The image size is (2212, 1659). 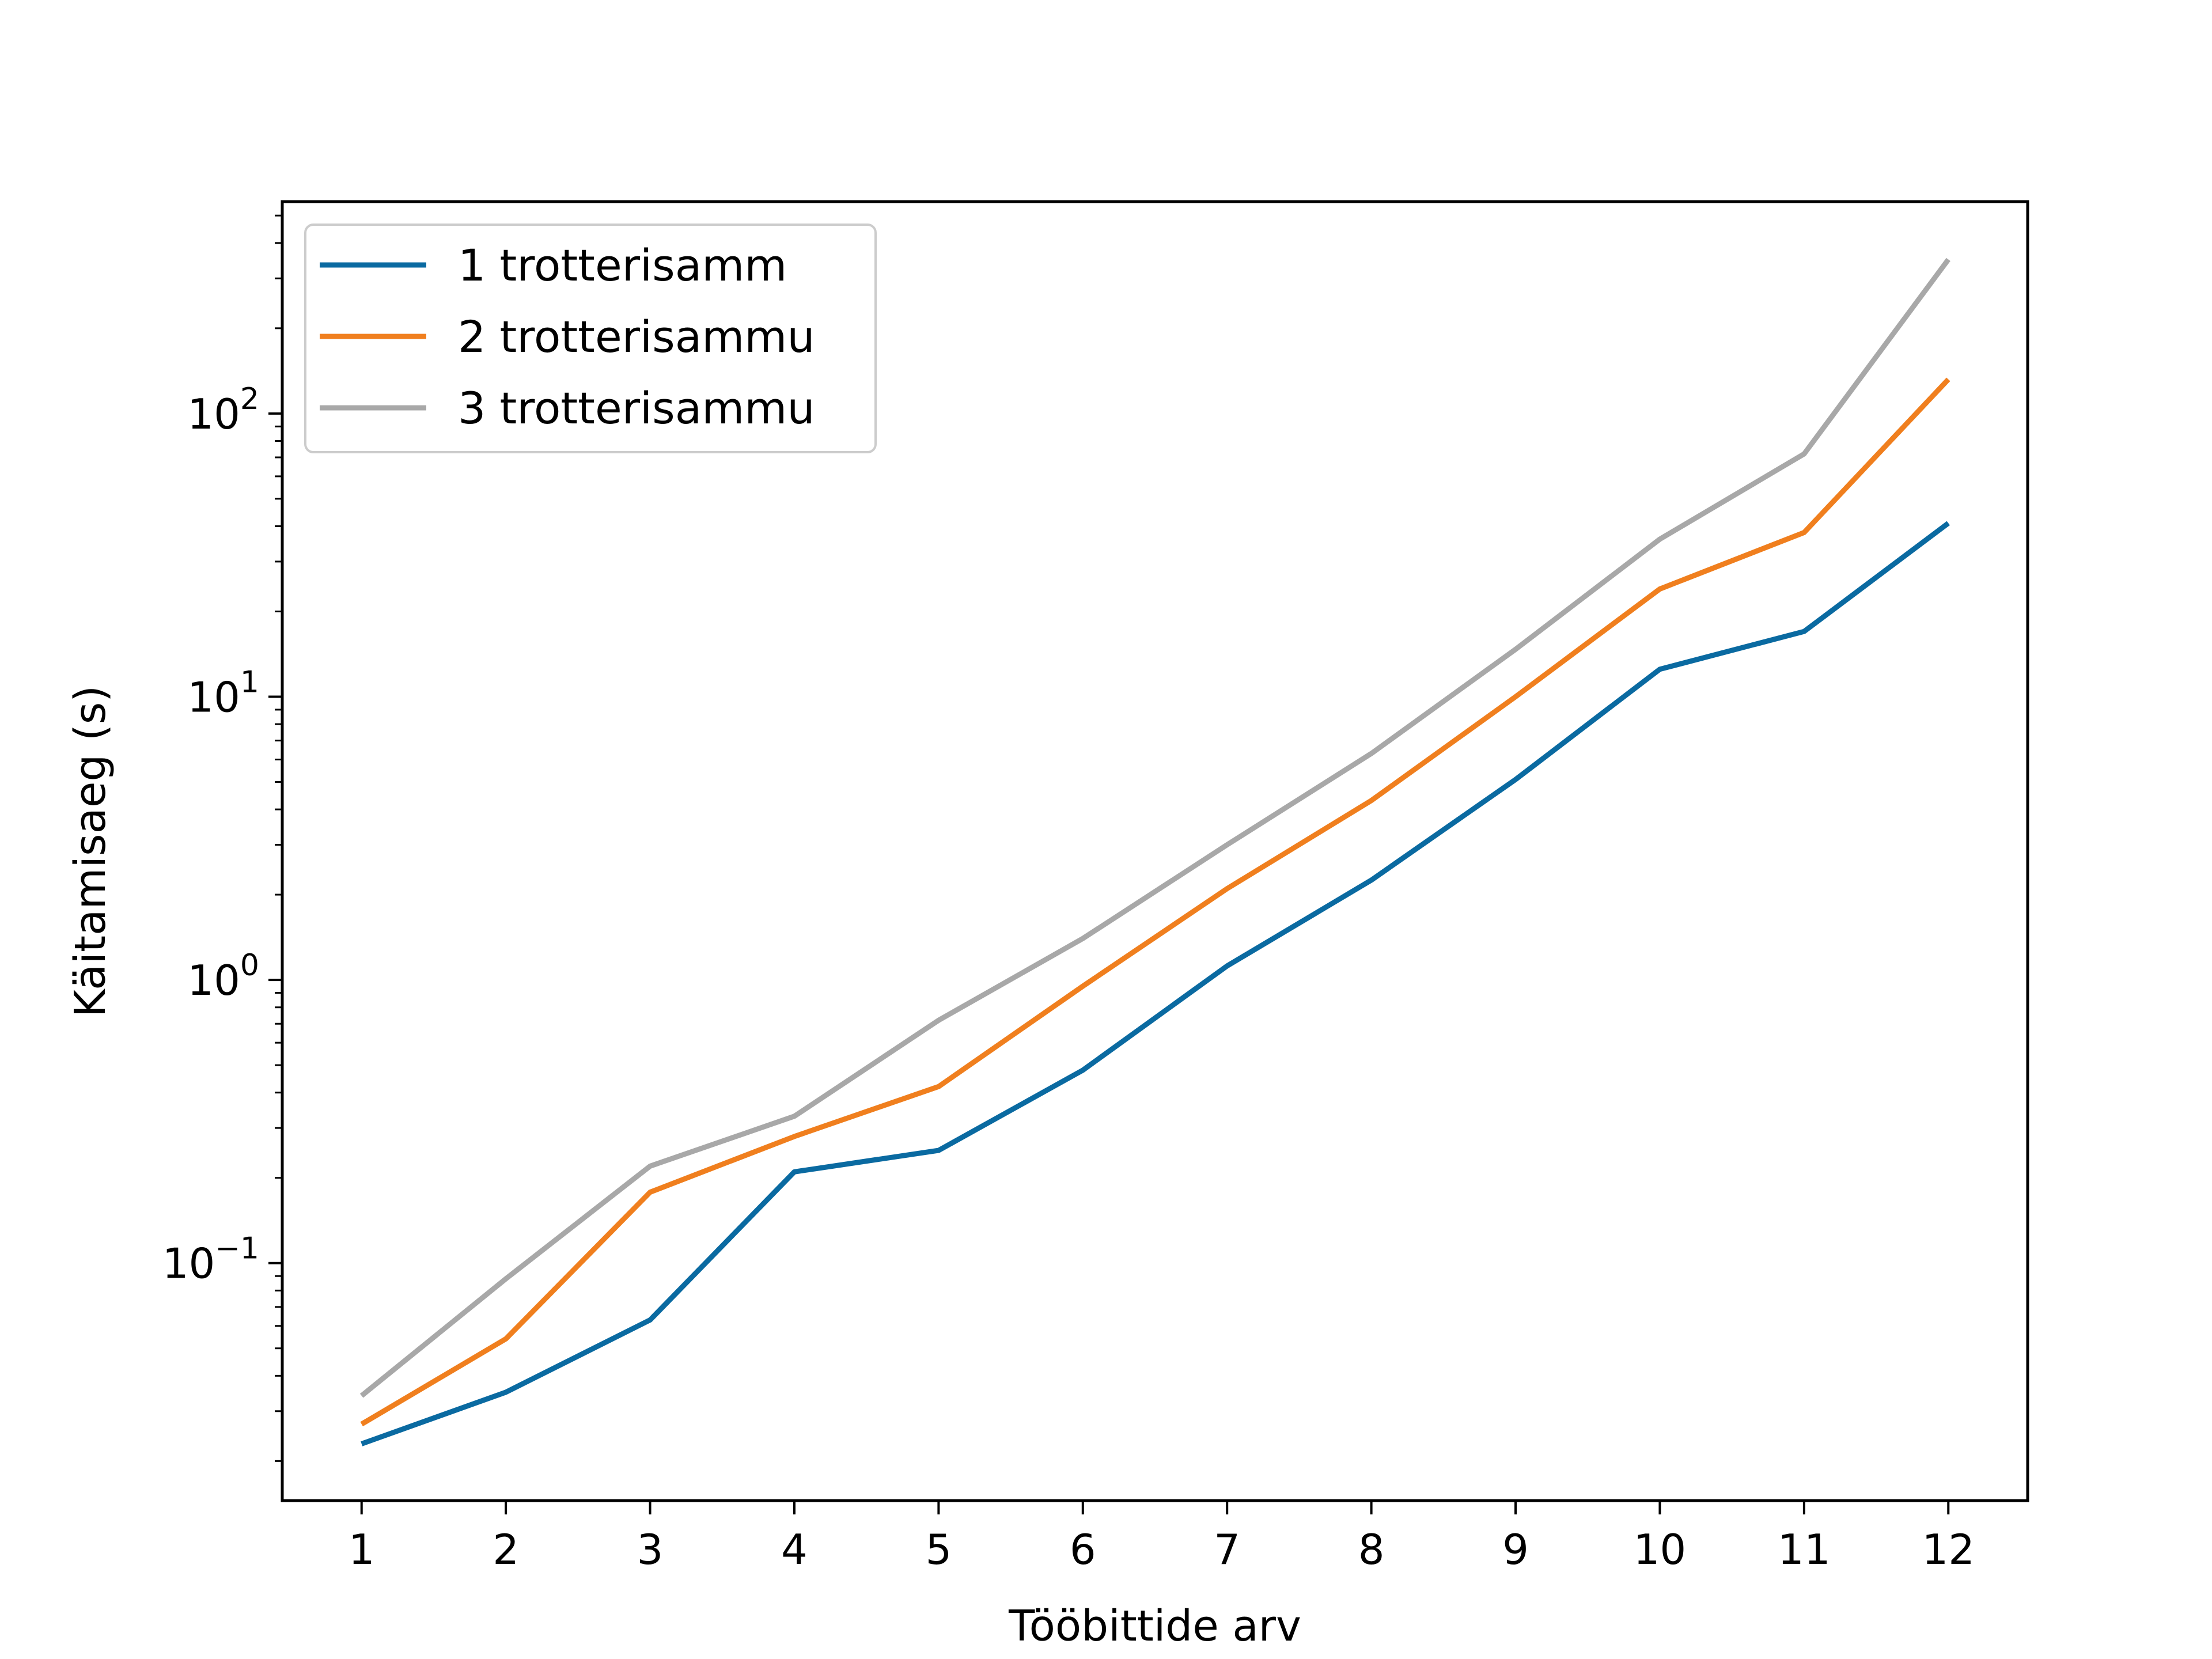 I want to click on x-tick-label: 2, so click(x=506, y=1549).